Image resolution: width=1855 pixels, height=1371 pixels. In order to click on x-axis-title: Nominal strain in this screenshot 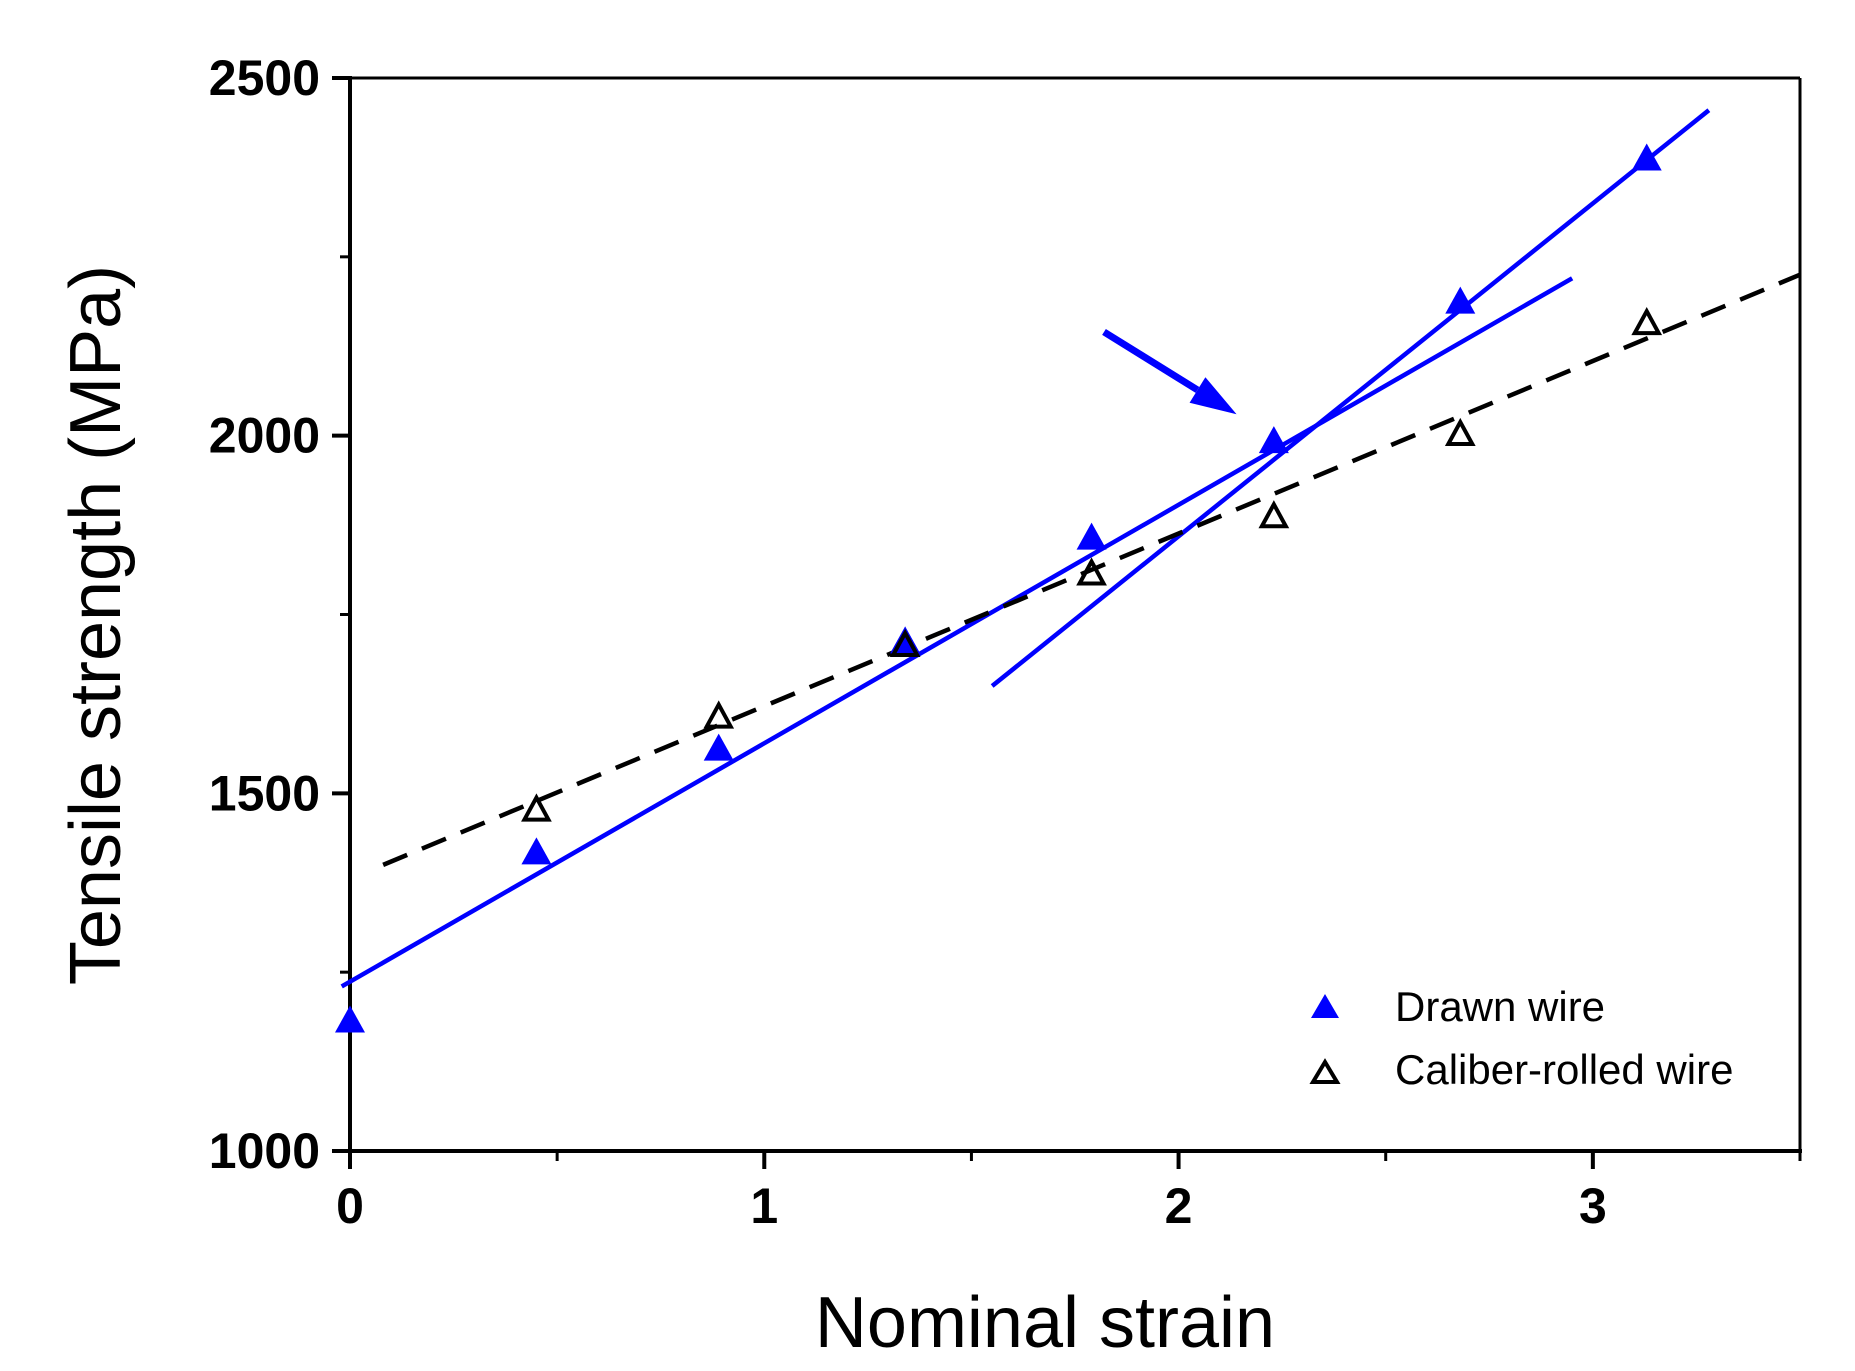, I will do `click(1045, 1323)`.